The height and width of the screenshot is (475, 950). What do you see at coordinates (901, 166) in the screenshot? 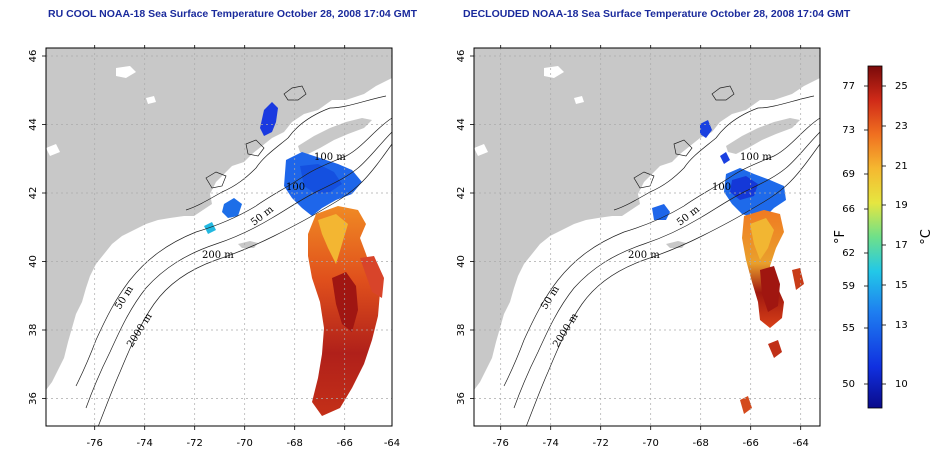
I see `colorbar-c-tick: 21` at bounding box center [901, 166].